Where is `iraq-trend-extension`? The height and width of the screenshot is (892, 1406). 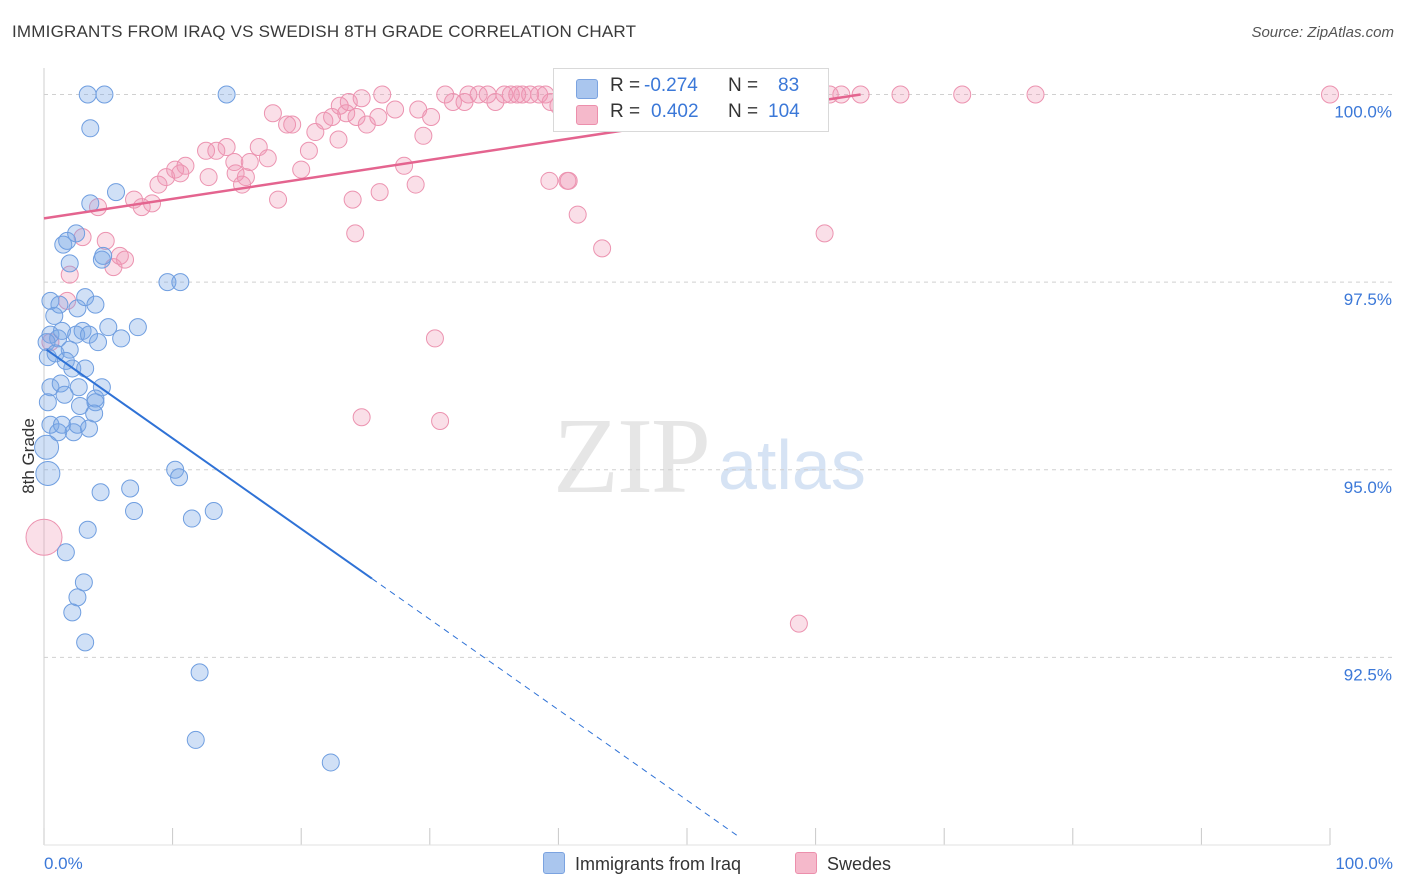 iraq-trend-extension is located at coordinates (555, 707).